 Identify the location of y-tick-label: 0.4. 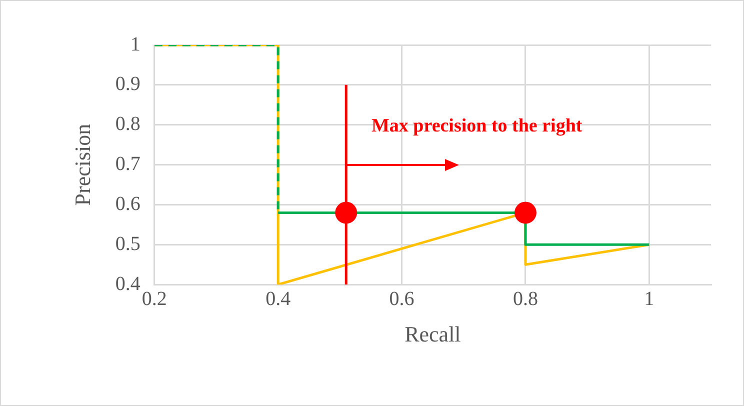
(127, 283).